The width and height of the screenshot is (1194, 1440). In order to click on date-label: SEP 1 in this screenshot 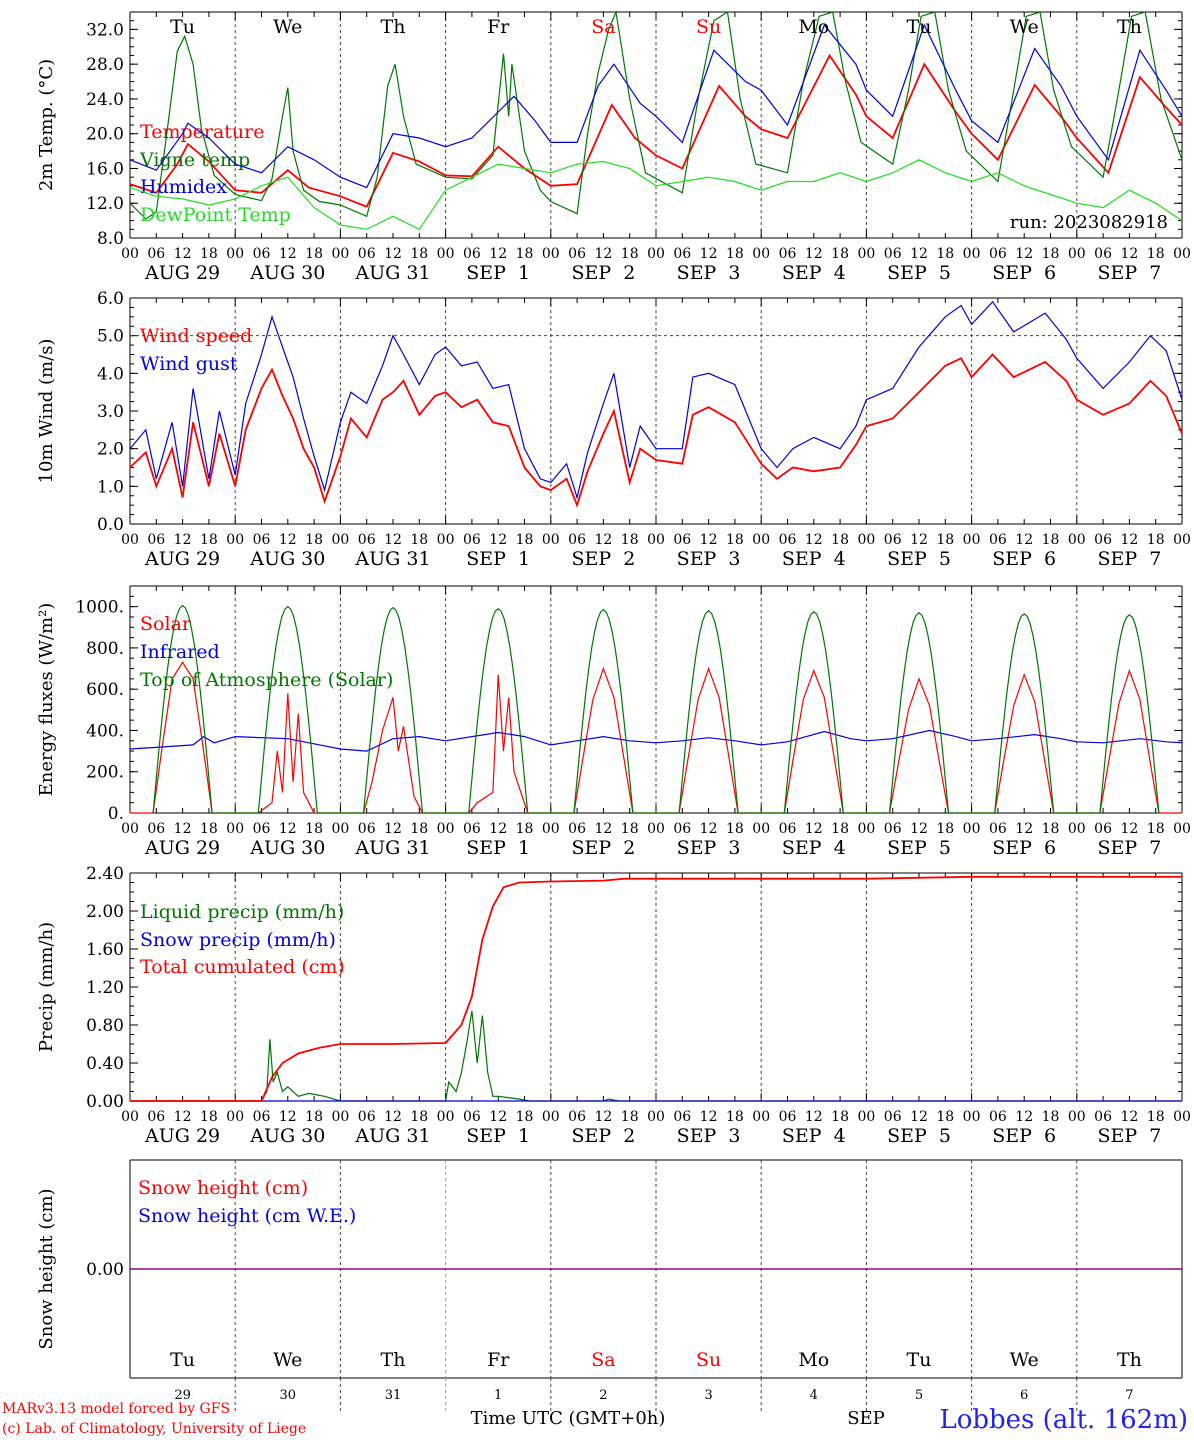, I will do `click(498, 1136)`.